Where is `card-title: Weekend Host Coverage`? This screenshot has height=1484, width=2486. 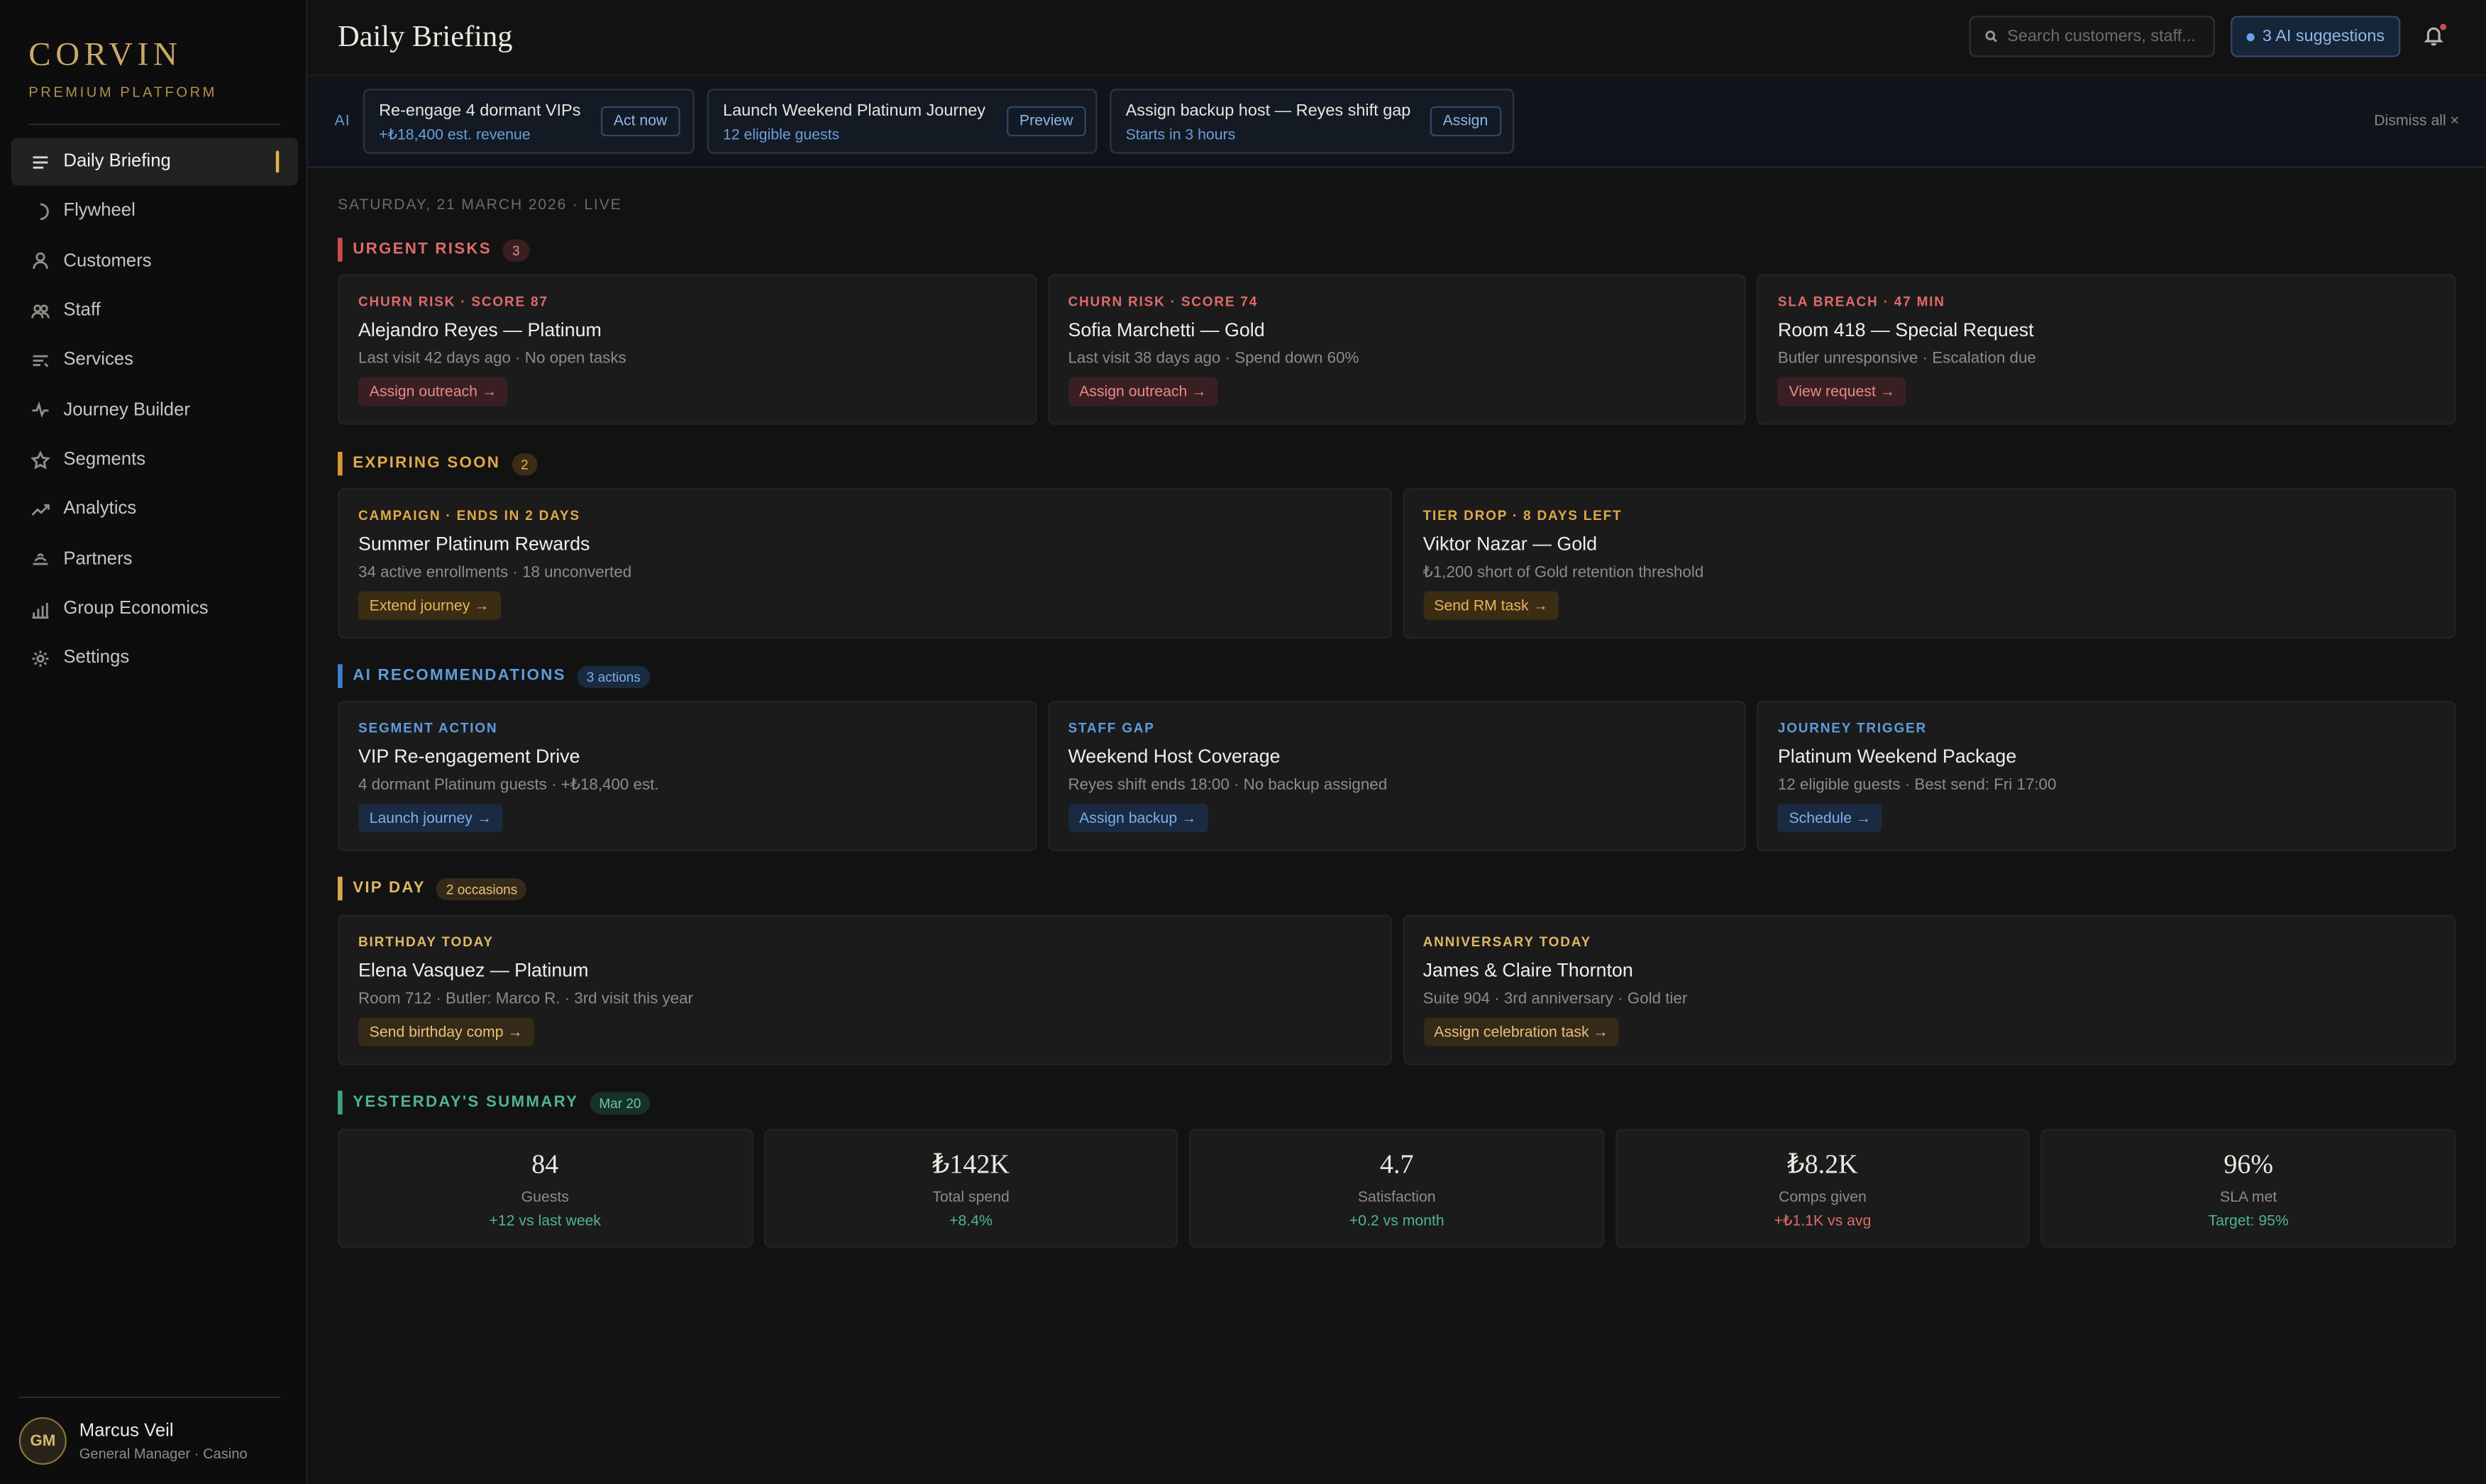 card-title: Weekend Host Coverage is located at coordinates (1174, 756).